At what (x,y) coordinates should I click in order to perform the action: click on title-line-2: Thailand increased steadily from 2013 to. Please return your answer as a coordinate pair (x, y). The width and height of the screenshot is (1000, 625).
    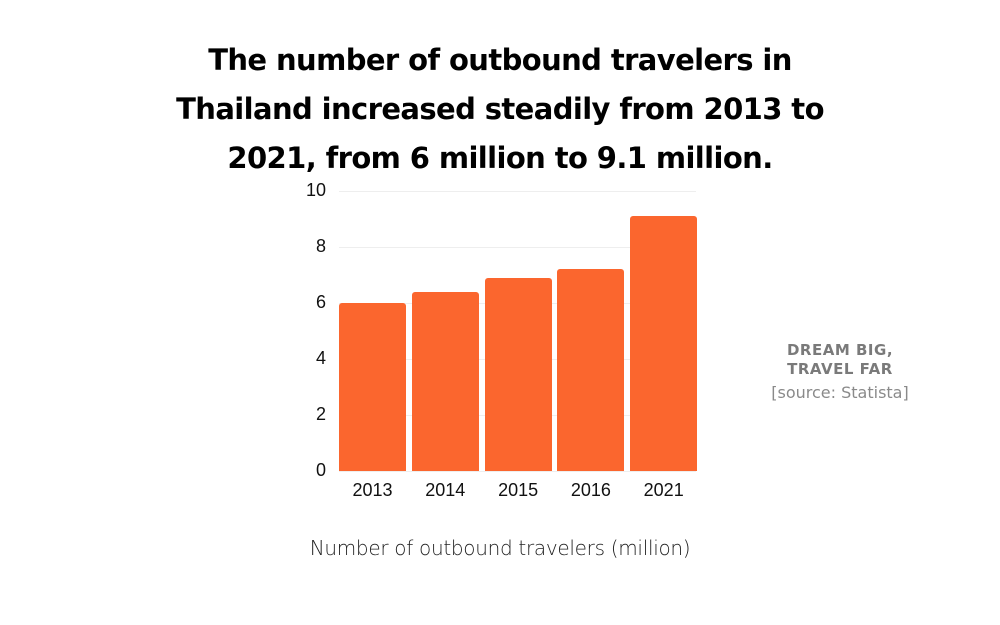
    Looking at the image, I should click on (500, 109).